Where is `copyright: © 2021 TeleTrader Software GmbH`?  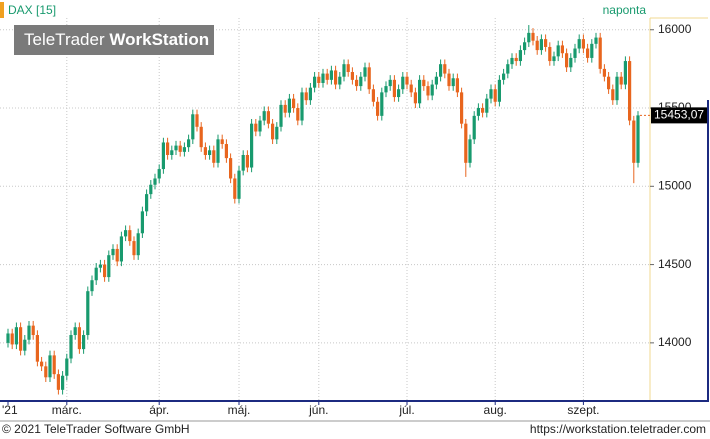
copyright: © 2021 TeleTrader Software GmbH is located at coordinates (96, 429).